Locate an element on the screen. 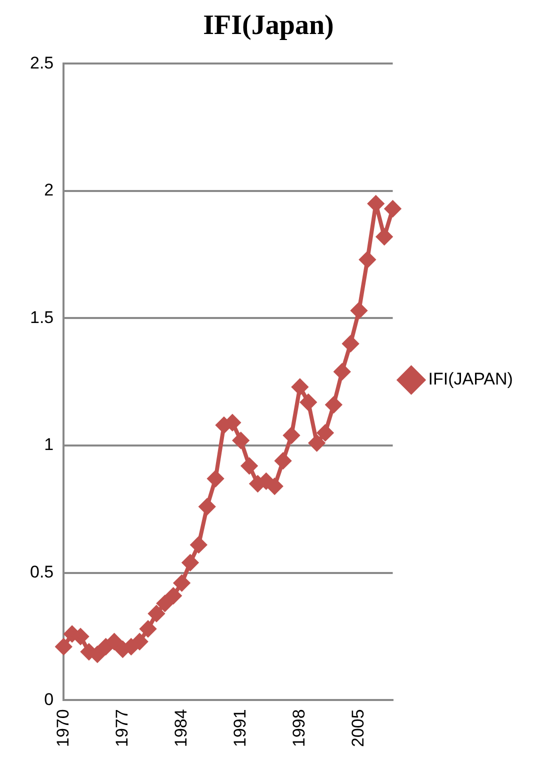  y-tick-label: 1.5 is located at coordinates (42, 317).